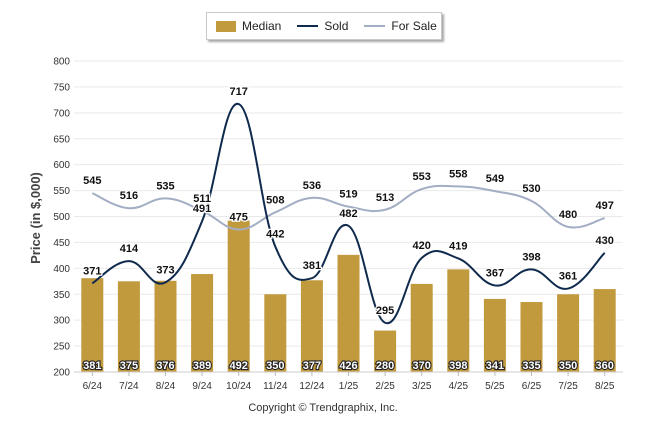  Describe the element at coordinates (336, 26) in the screenshot. I see `legend-sold-label: Sold` at that location.